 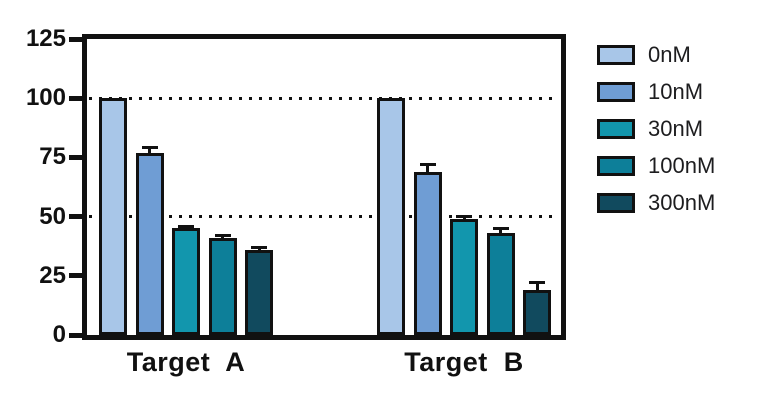 I want to click on bar-Target-A-100nM, so click(x=222, y=286).